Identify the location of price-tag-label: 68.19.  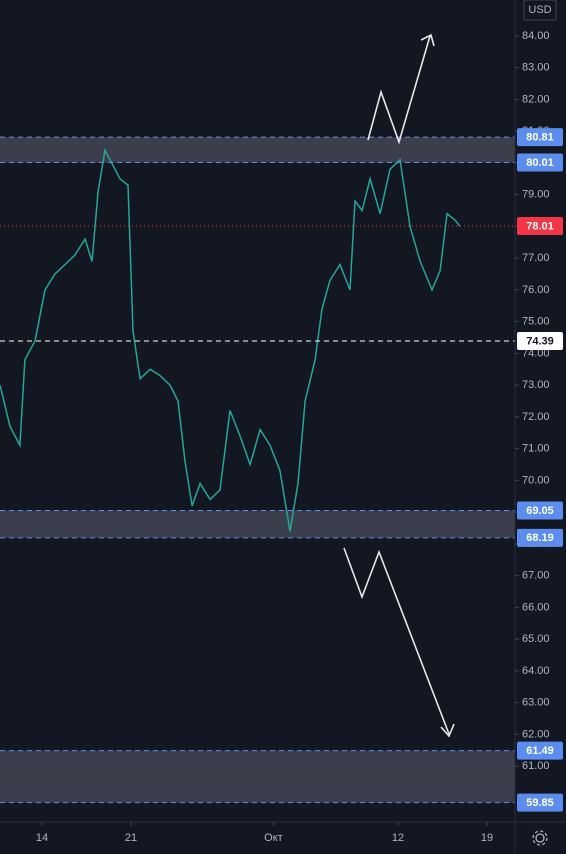
(540, 538).